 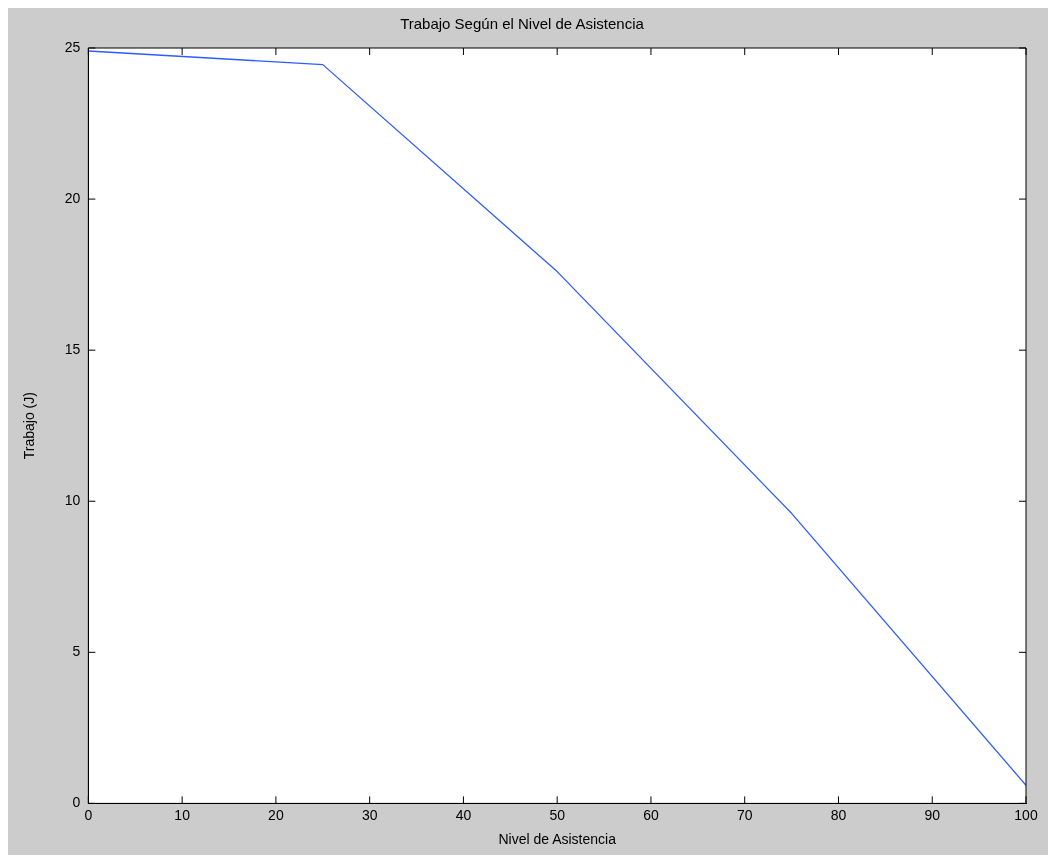 I want to click on x-tick-label: 0, so click(x=88, y=814).